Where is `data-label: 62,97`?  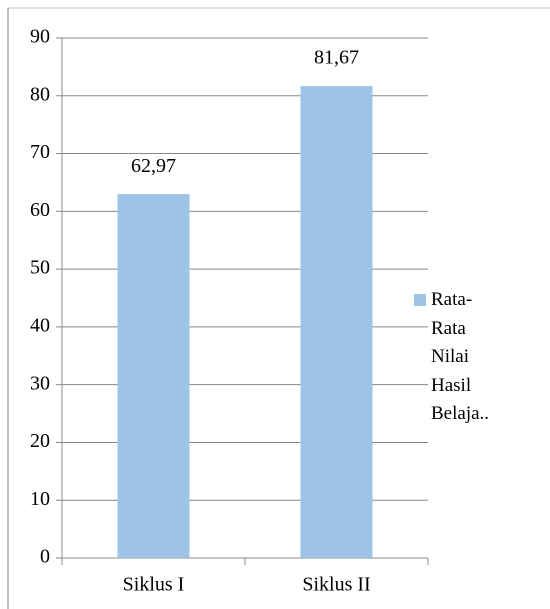 data-label: 62,97 is located at coordinates (153, 166).